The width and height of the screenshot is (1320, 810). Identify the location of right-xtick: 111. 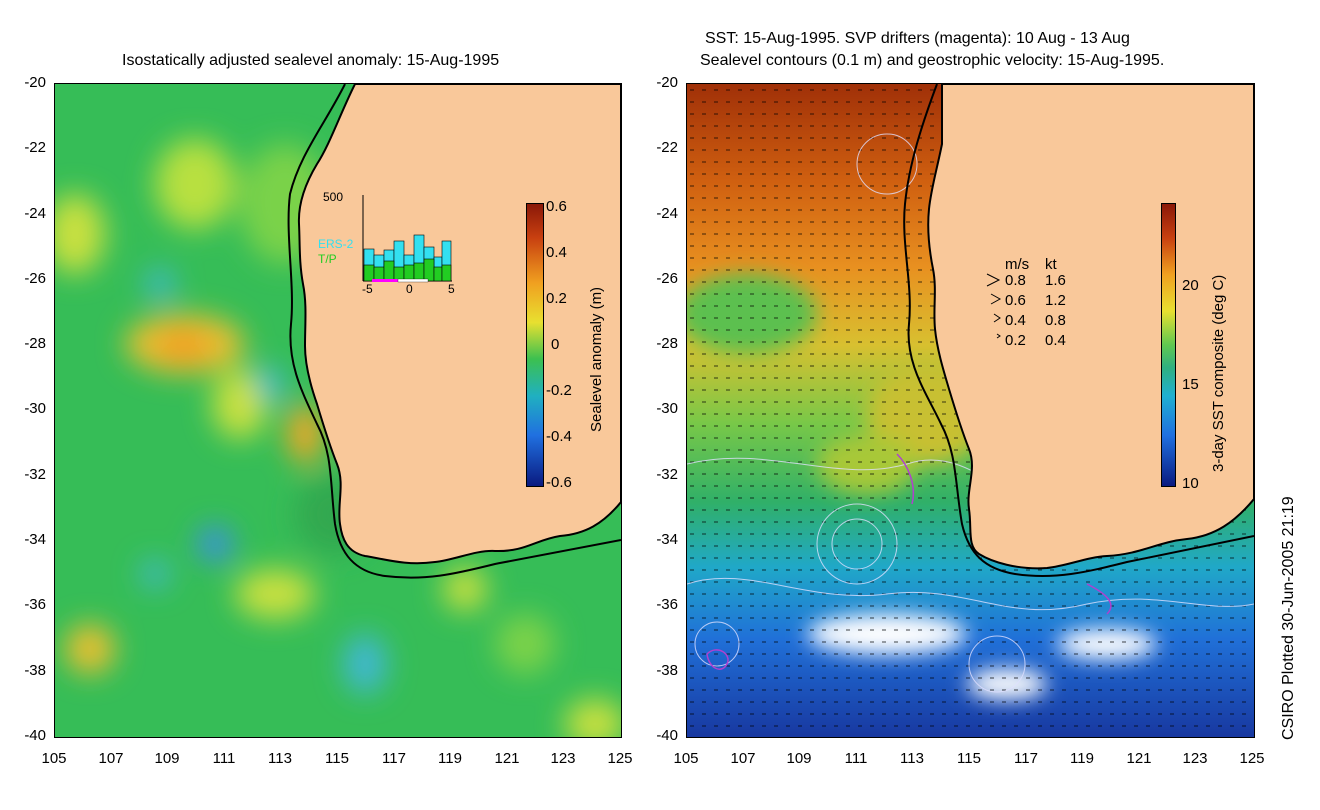
(856, 758).